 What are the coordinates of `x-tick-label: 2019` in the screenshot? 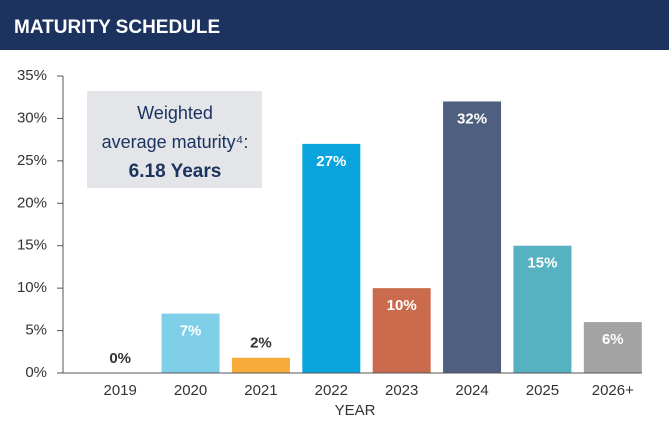 It's located at (120, 390).